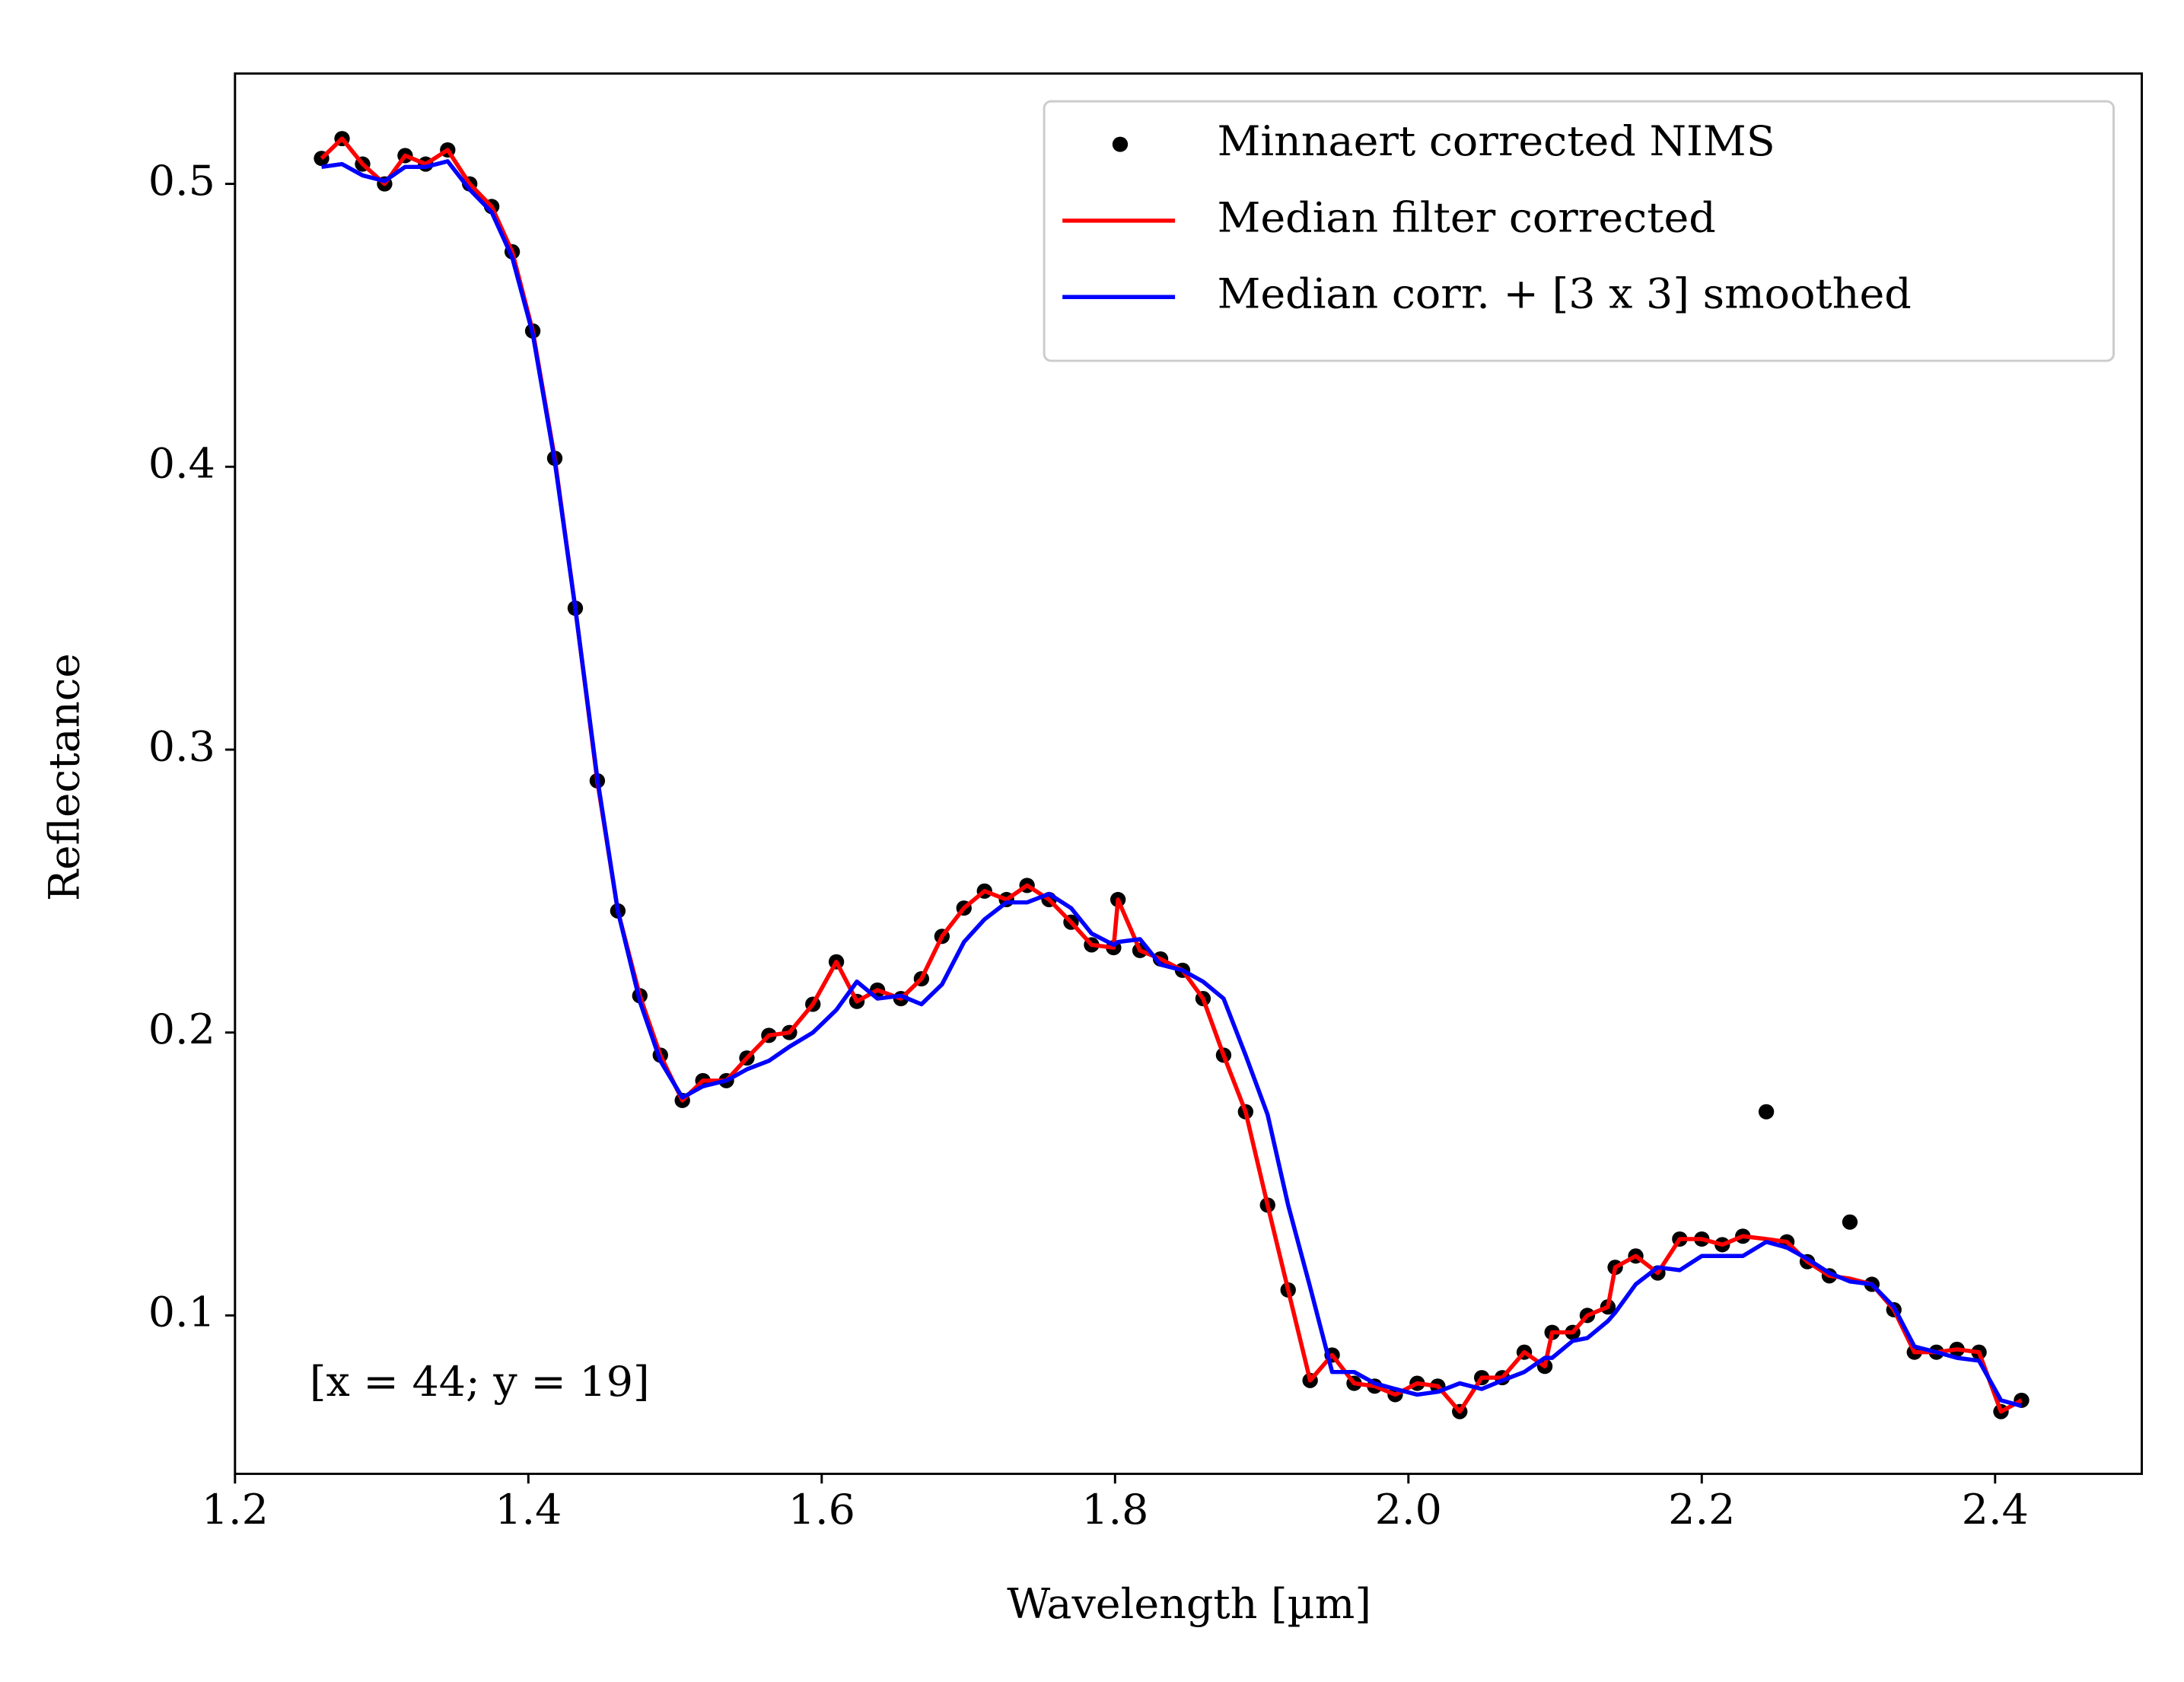  What do you see at coordinates (821, 1509) in the screenshot?
I see `x-tick-label: 1.6` at bounding box center [821, 1509].